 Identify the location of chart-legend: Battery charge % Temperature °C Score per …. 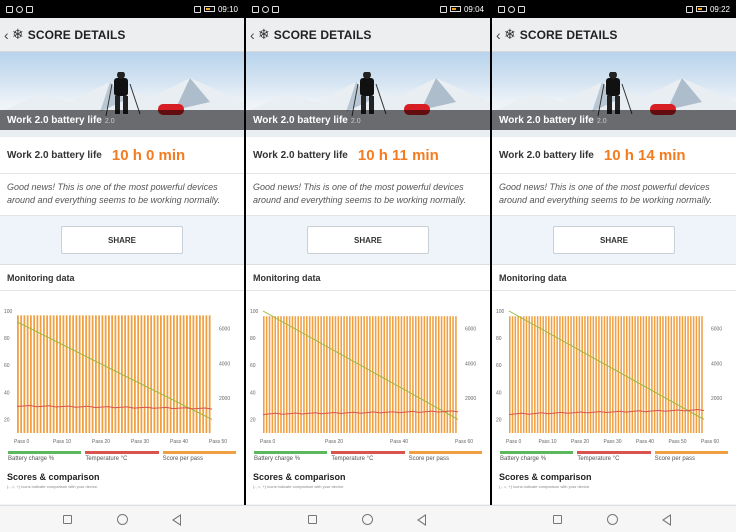
(368, 456).